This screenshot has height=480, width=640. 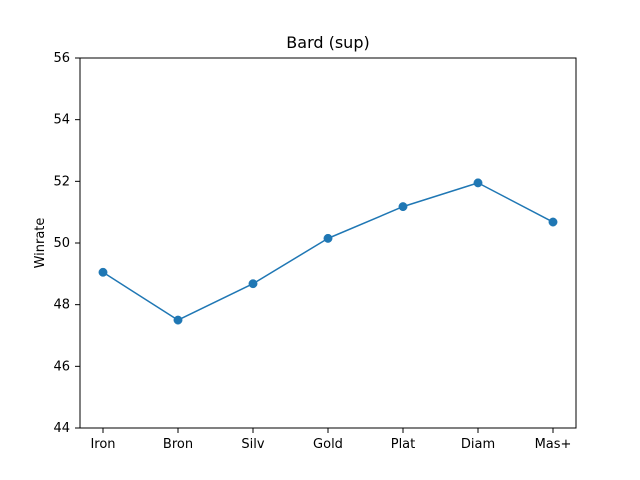 I want to click on x-tick-label: Plat, so click(x=403, y=444).